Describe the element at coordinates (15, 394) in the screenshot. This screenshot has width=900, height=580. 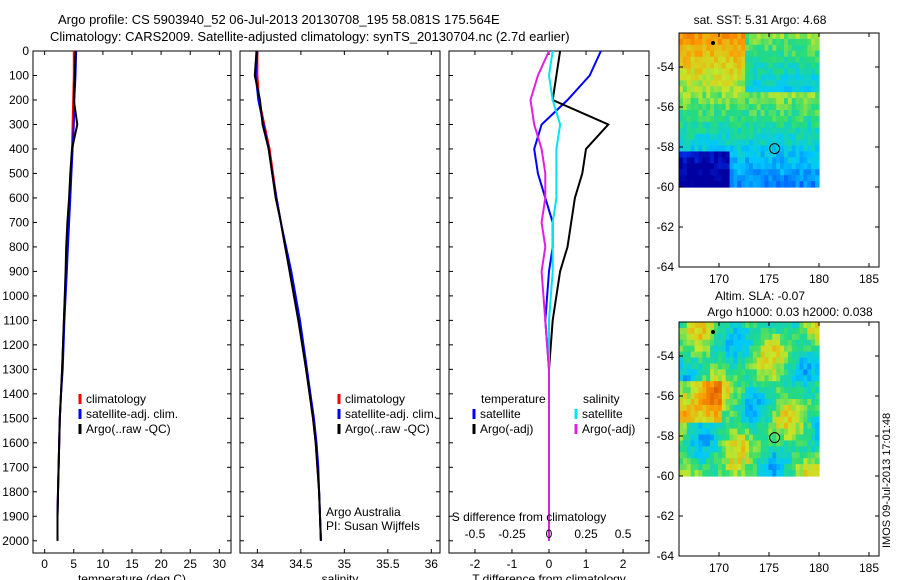
I see `y-tick-label: 1400` at that location.